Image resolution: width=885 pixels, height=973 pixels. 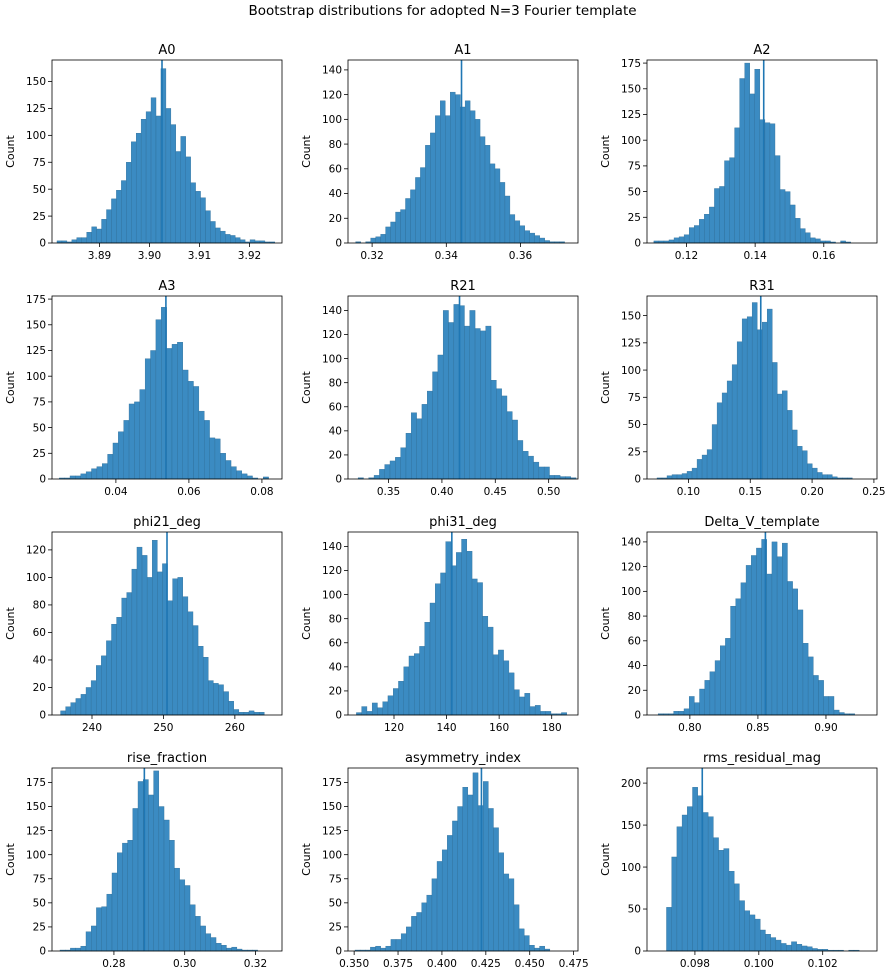 I want to click on panel-phi21-deg: phi21_deg 240 250 260 0 20 40 60 80 100 120 Count, so click(x=143, y=624).